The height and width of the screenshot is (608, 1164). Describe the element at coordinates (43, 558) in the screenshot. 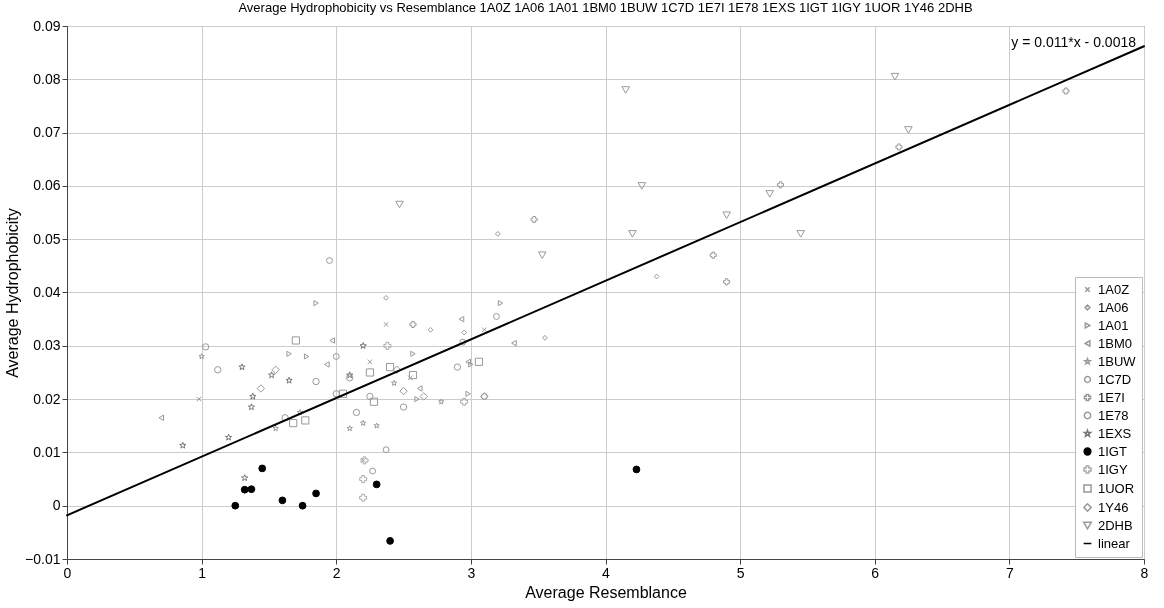

I see `y-tick-label: −0.01` at that location.